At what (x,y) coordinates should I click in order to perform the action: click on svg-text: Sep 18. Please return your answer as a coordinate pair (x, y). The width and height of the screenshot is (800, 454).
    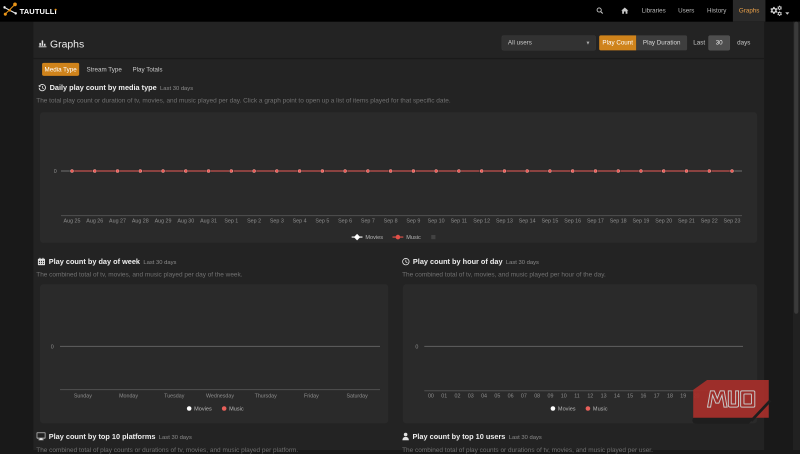
    Looking at the image, I should click on (618, 222).